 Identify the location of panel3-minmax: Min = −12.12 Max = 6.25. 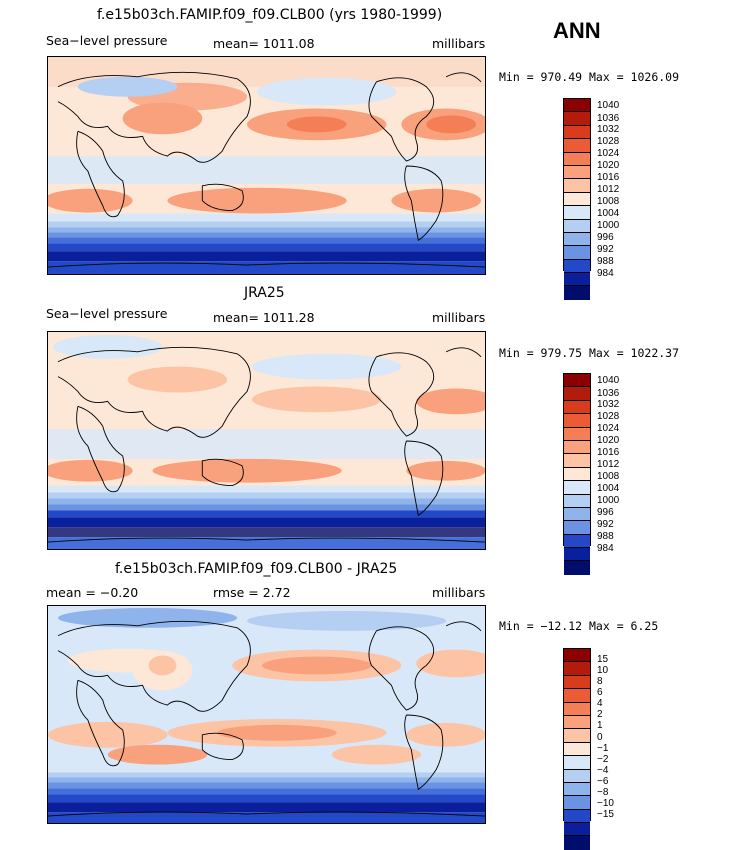
(579, 626).